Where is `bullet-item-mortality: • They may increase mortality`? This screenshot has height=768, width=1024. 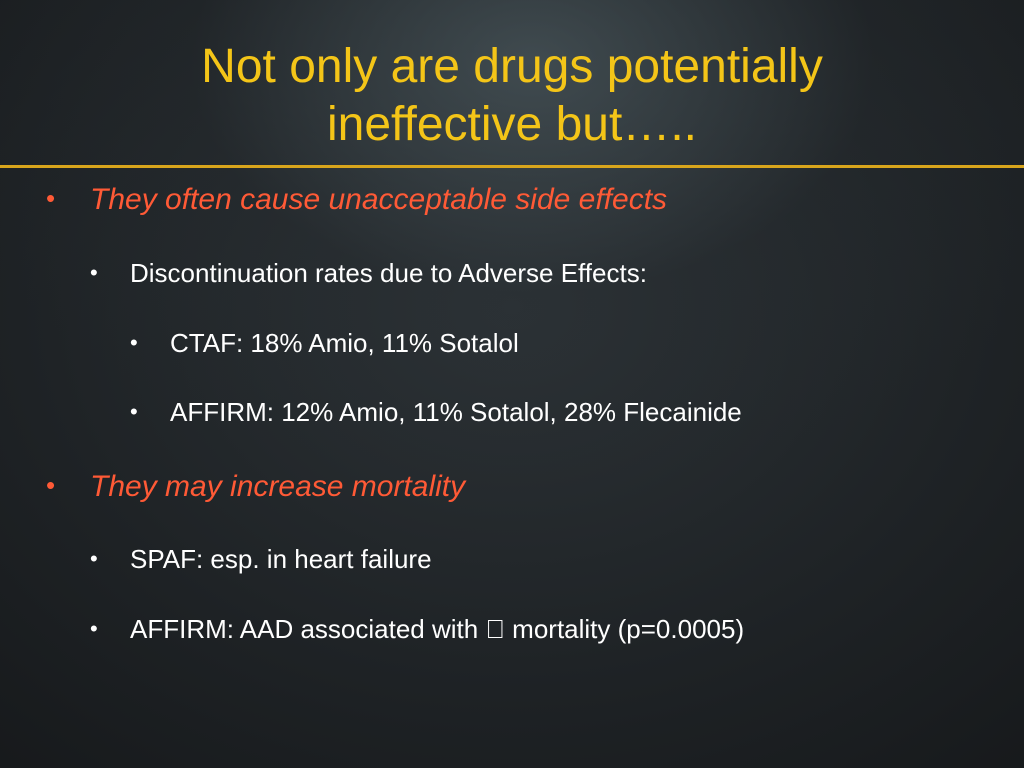 bullet-item-mortality: • They may increase mortality is located at coordinates (496, 488).